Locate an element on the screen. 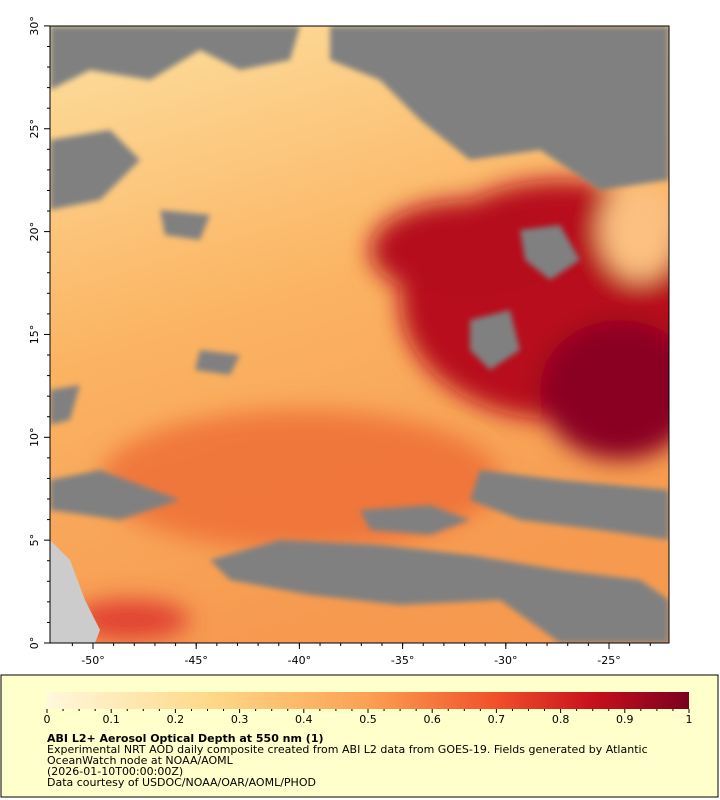 The height and width of the screenshot is (800, 720). lon-label: -25° is located at coordinates (608, 660).